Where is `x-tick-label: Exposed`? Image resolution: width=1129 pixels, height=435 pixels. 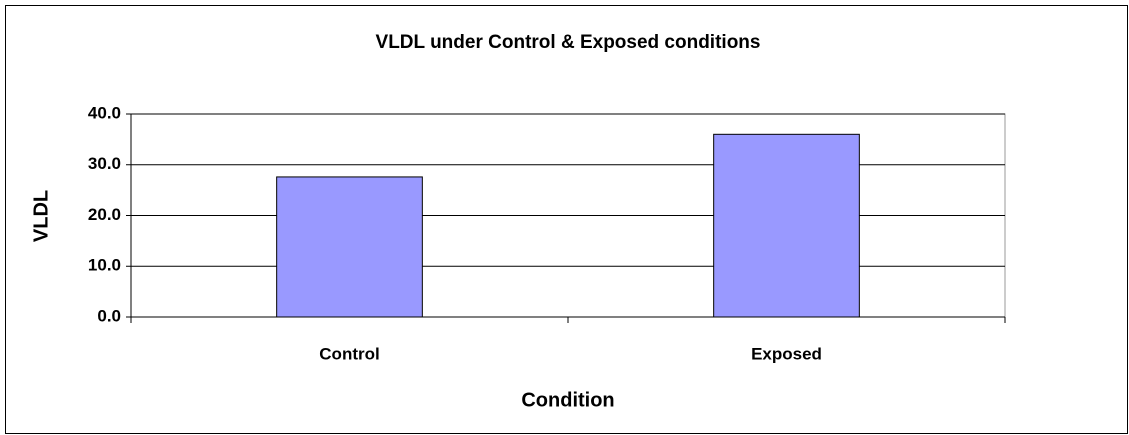 x-tick-label: Exposed is located at coordinates (786, 353).